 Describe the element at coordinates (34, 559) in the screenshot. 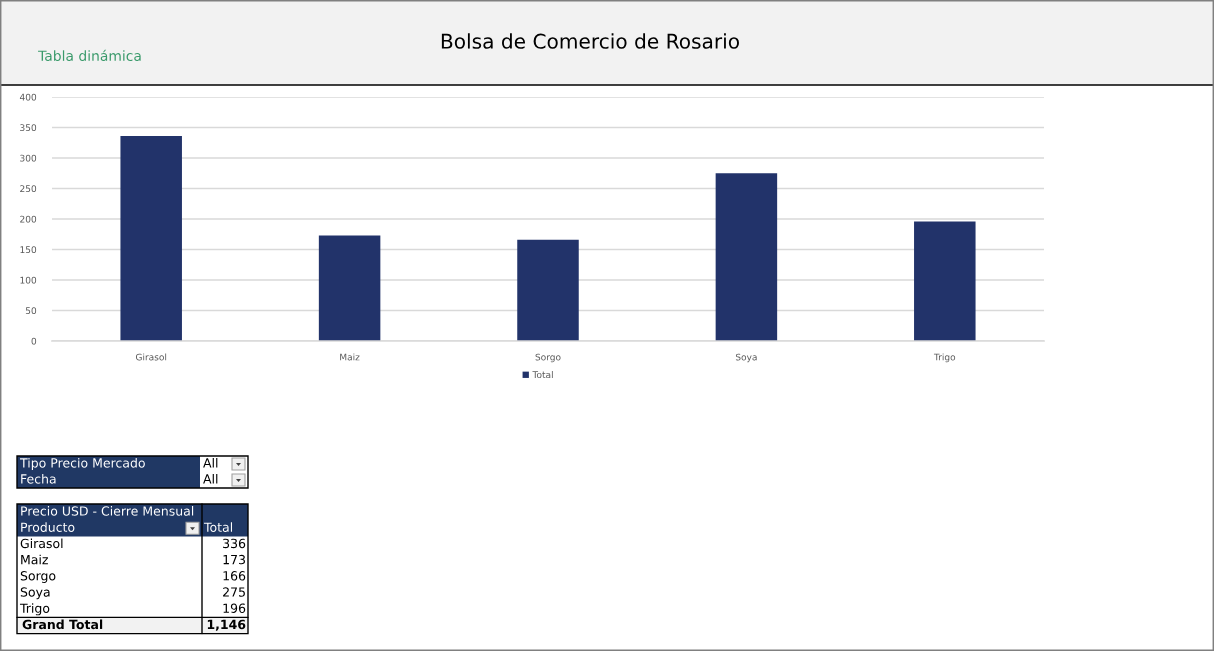

I see `category-label: Maiz` at that location.